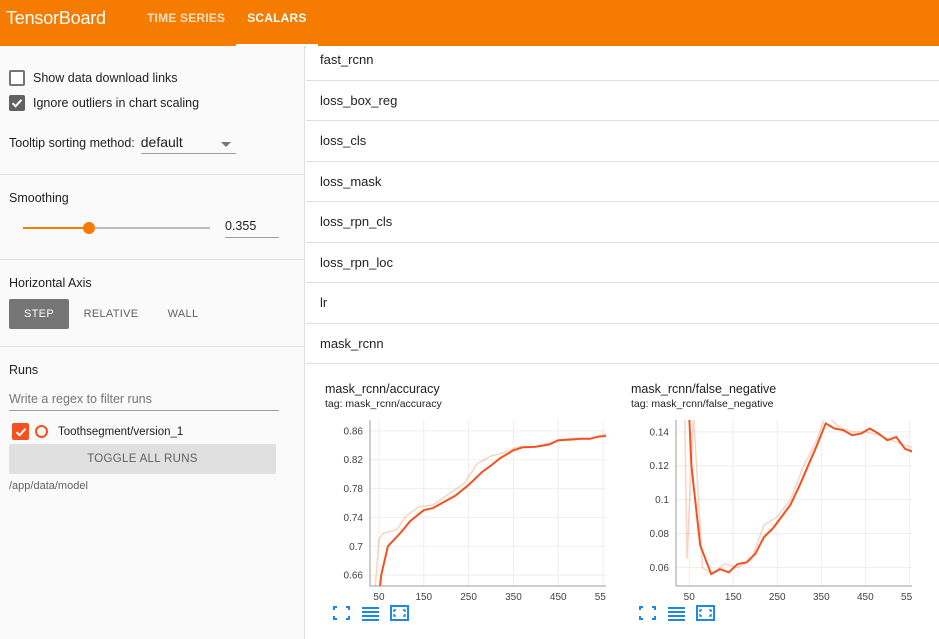 Image resolution: width=939 pixels, height=639 pixels. I want to click on axis-step-button: STEP, so click(39, 314).